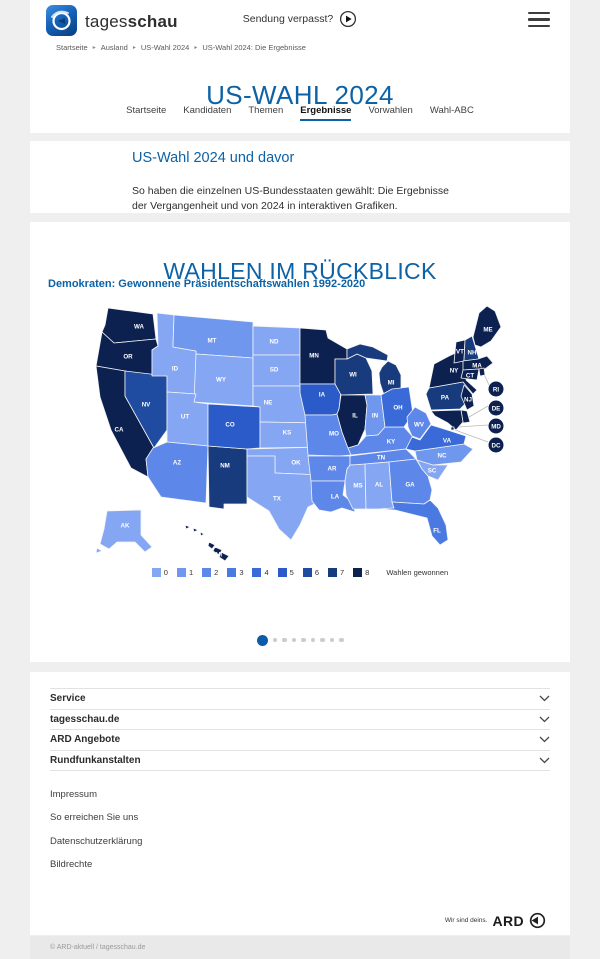 Image resolution: width=600 pixels, height=959 pixels. I want to click on globe-icon, so click(61, 20).